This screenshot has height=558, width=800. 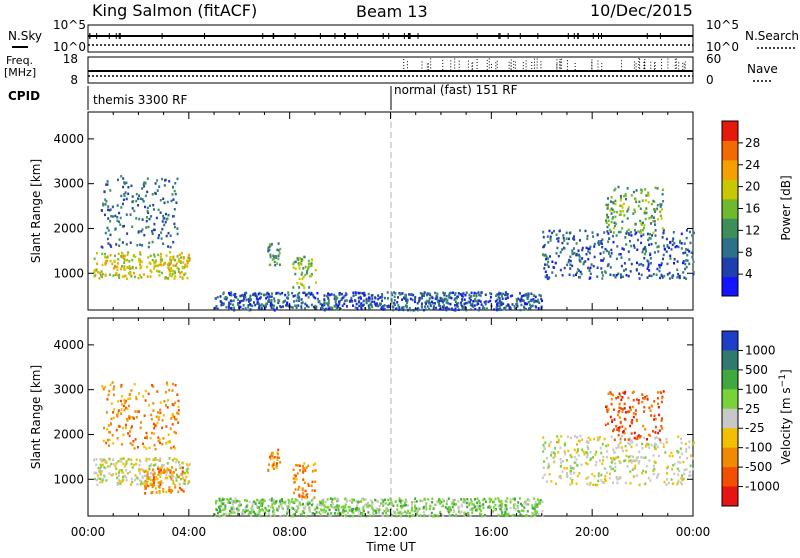 What do you see at coordinates (392, 11) in the screenshot?
I see `beam-title: Beam 13` at bounding box center [392, 11].